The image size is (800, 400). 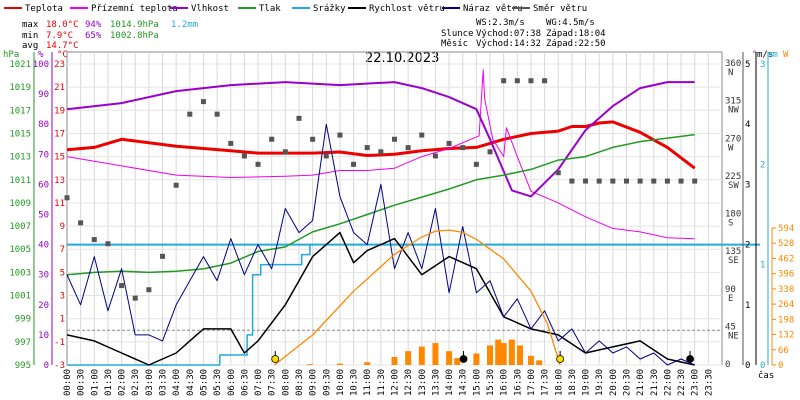 What do you see at coordinates (733, 215) in the screenshot?
I see `direction-tick: 180` at bounding box center [733, 215].